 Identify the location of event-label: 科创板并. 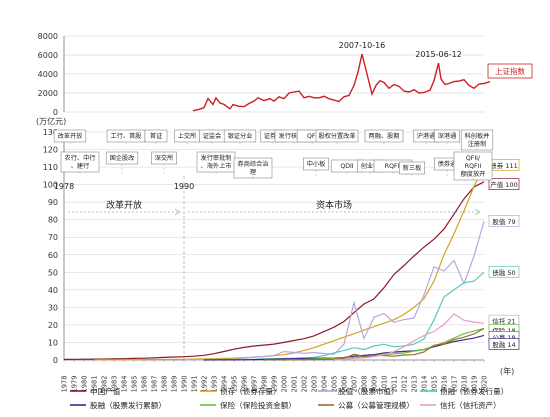
(477, 136).